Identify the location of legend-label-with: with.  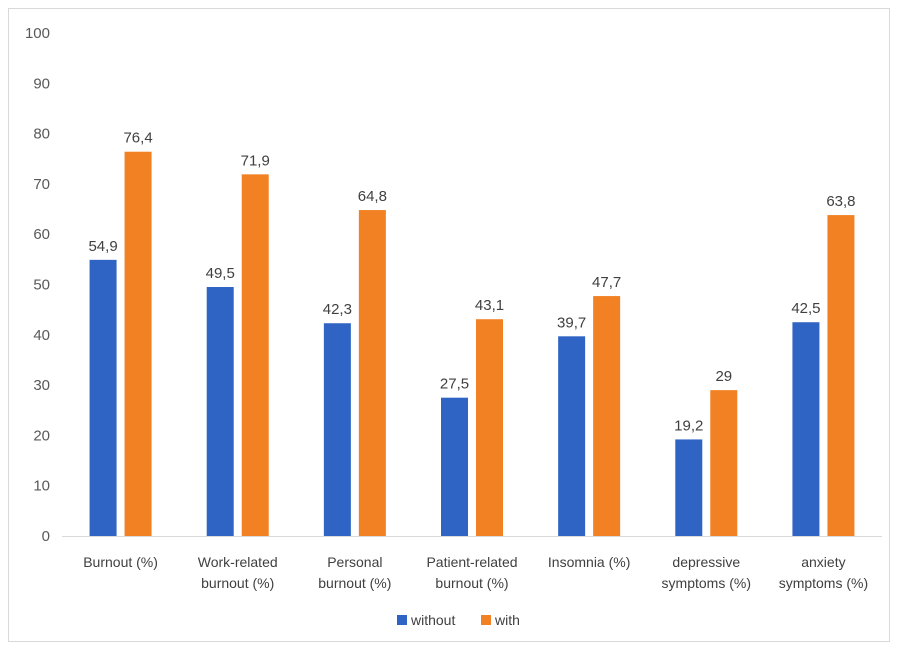
(507, 620).